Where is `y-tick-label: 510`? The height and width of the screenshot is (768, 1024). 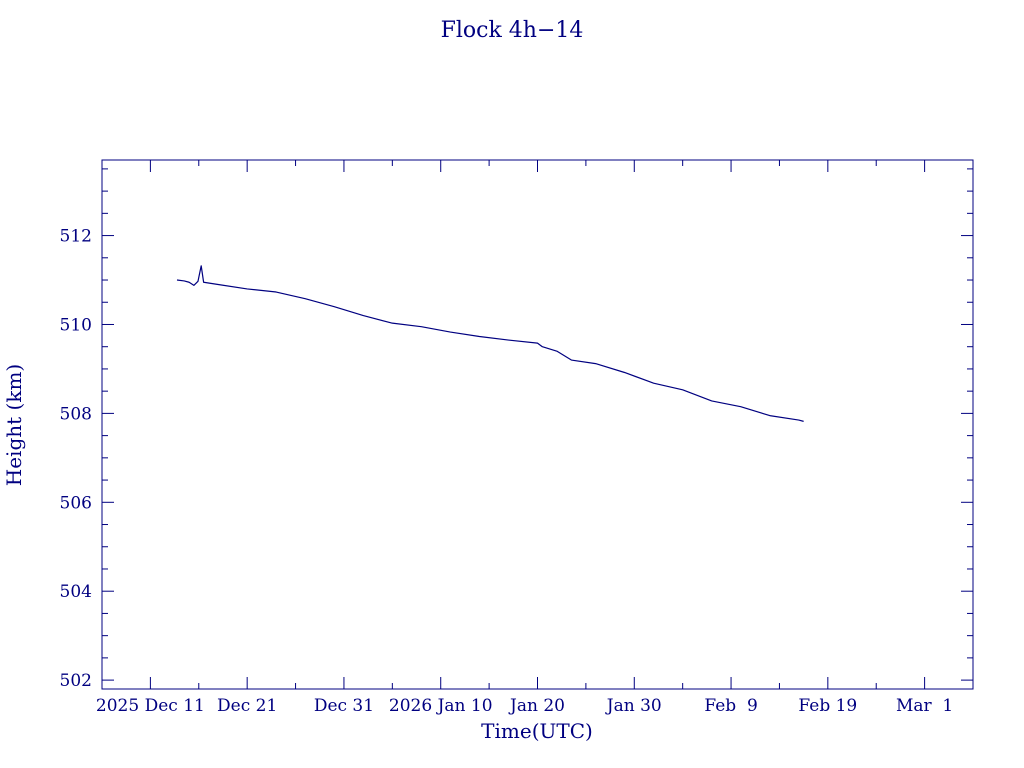 y-tick-label: 510 is located at coordinates (76, 325).